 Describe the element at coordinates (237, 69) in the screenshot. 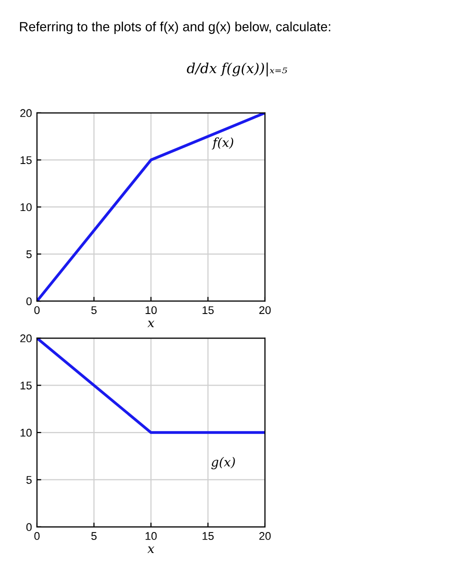

I see `chart-subtitle: d/dx f(g(x))|ₓ₌₅` at that location.